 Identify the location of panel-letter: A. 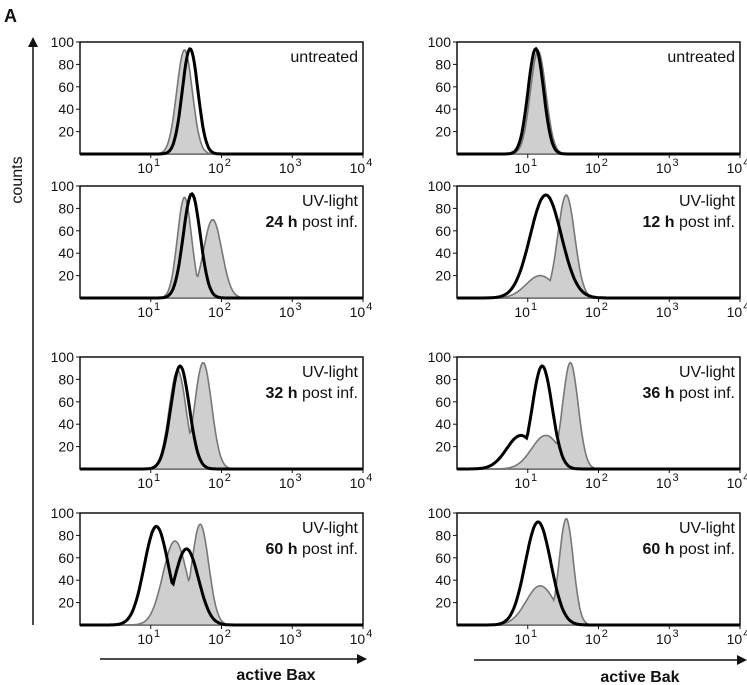
(10, 16).